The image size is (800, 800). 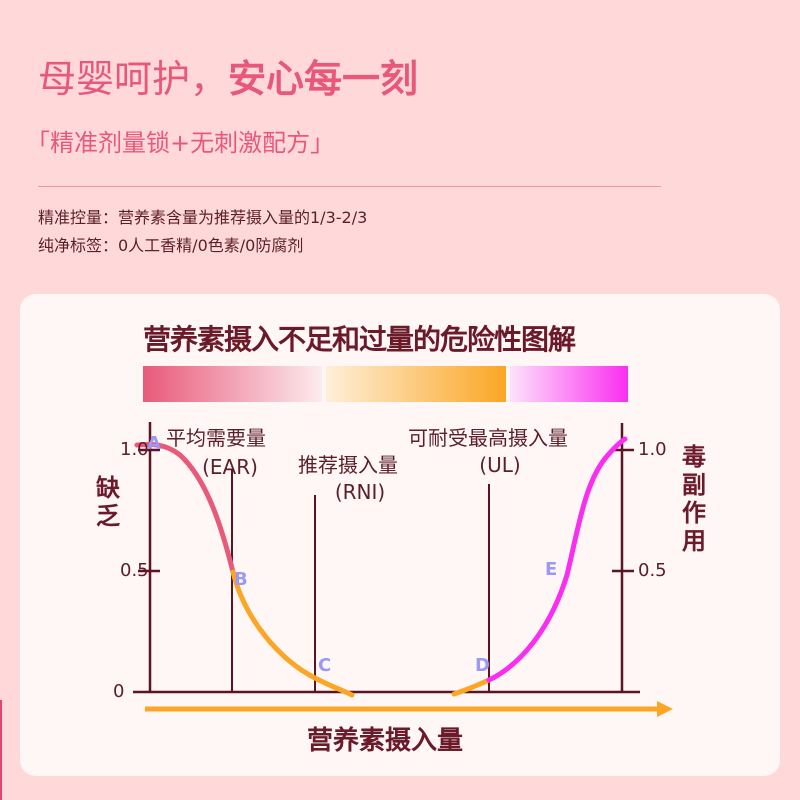 What do you see at coordinates (108, 502) in the screenshot?
I see `ylabel-left: 缺乏` at bounding box center [108, 502].